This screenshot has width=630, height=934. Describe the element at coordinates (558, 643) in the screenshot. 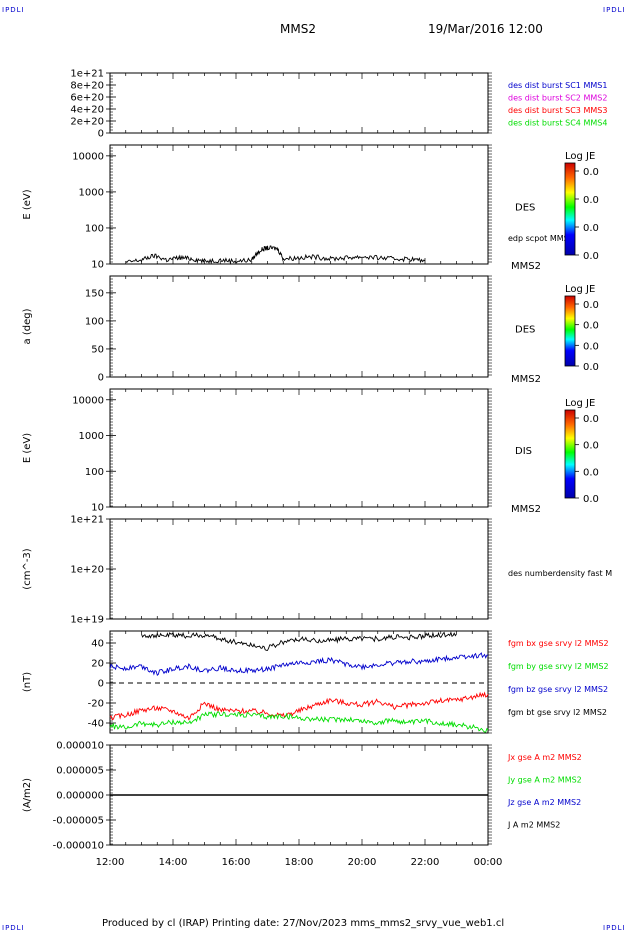

I see `legend-entry: fgm bx gse srvy l2 MMS2` at that location.